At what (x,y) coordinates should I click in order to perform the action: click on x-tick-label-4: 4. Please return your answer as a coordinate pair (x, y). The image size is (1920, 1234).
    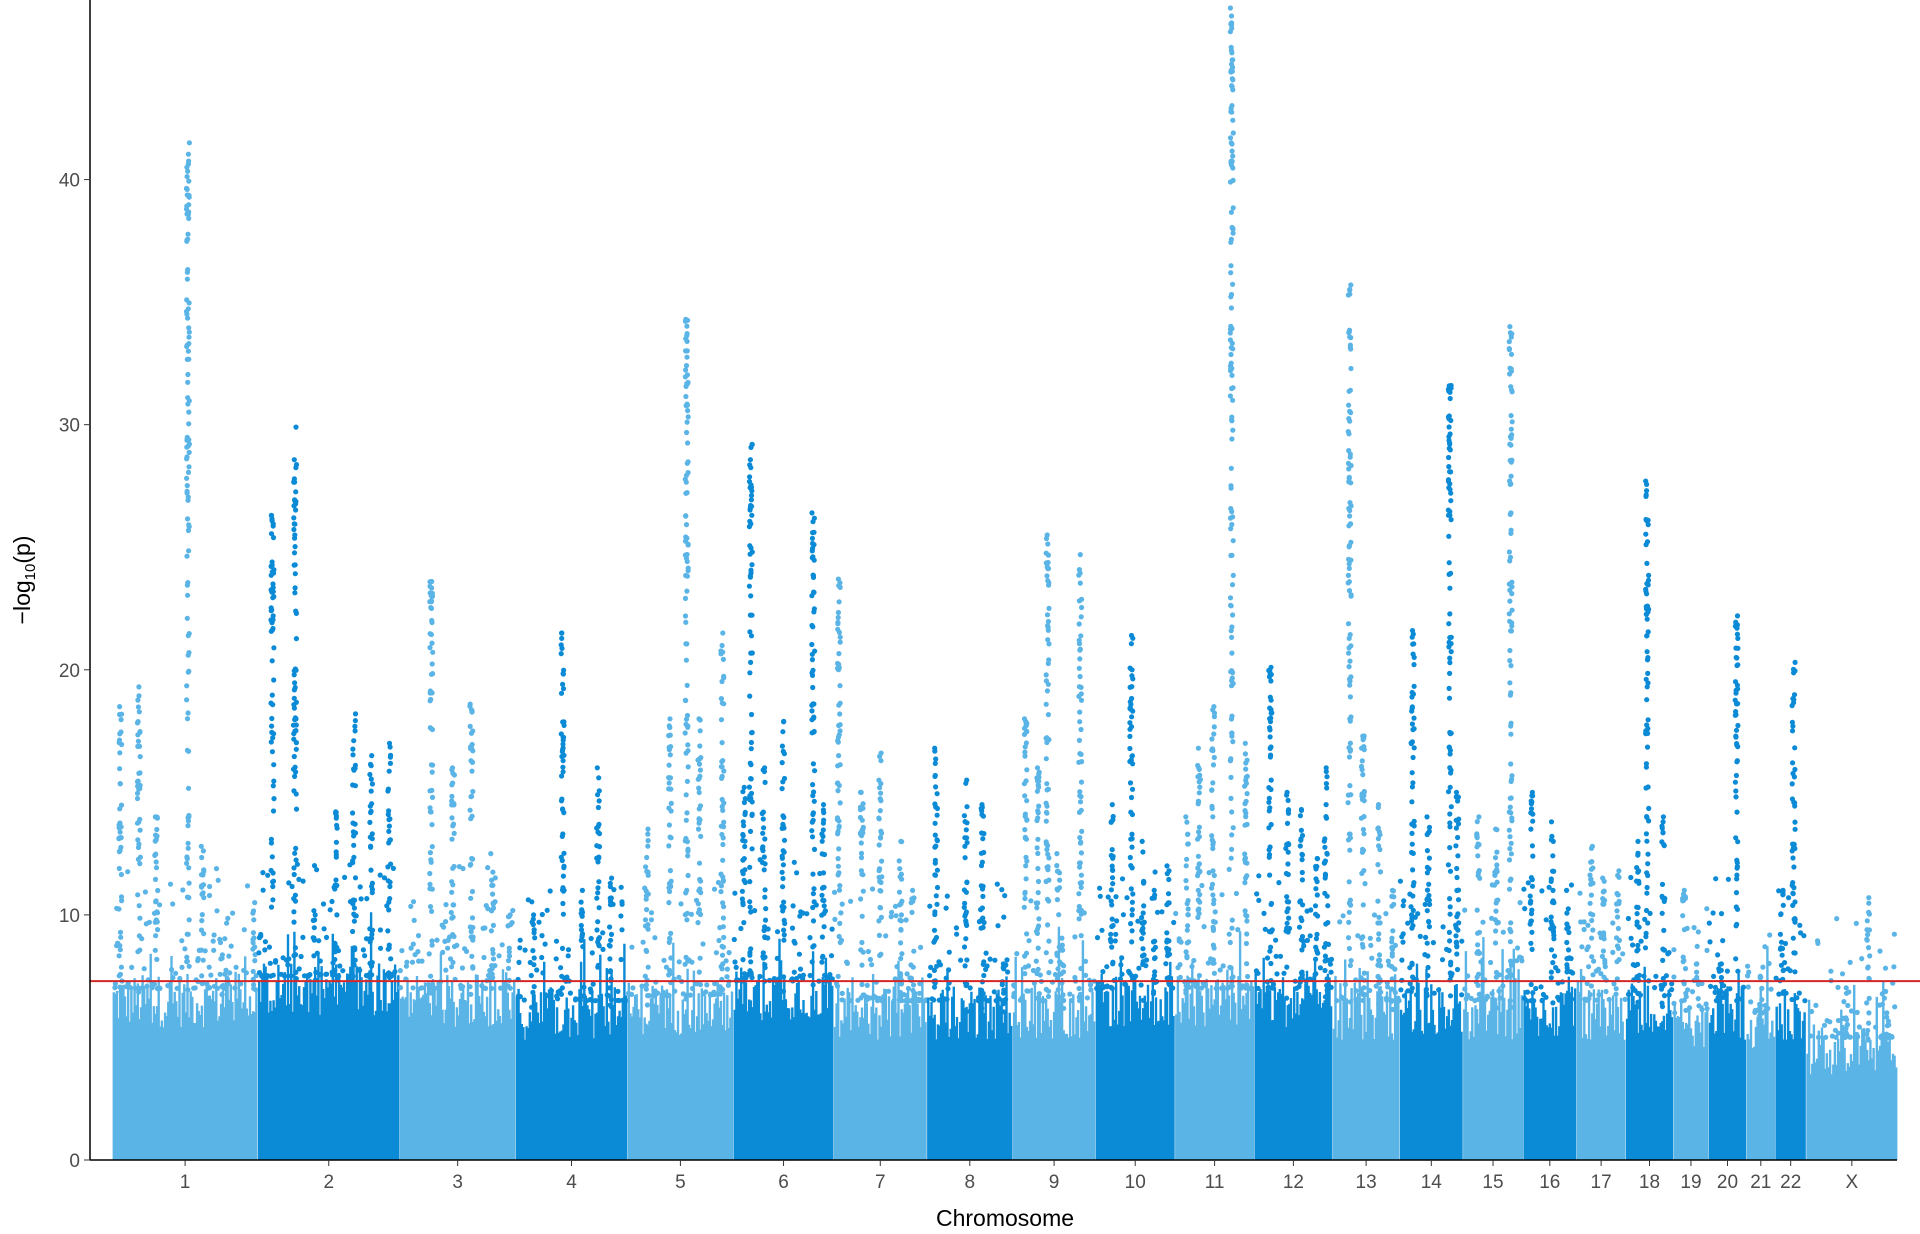
    Looking at the image, I should click on (571, 1182).